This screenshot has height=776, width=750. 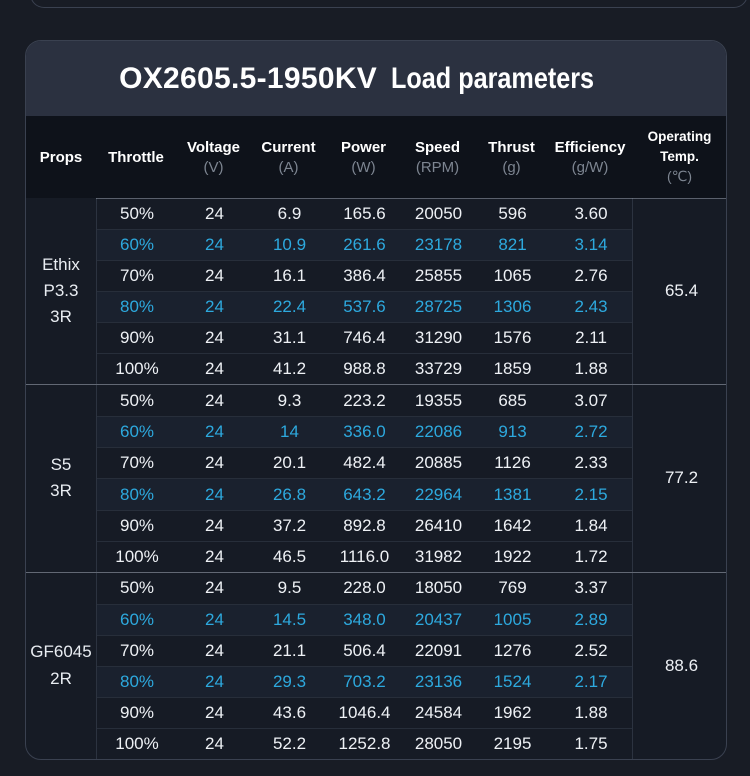 What do you see at coordinates (512, 712) in the screenshot?
I see `thrust-cell: 1962` at bounding box center [512, 712].